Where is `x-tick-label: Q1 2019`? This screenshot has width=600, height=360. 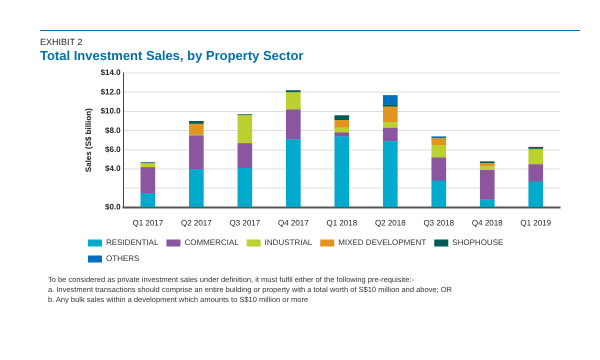 x-tick-label: Q1 2019 is located at coordinates (536, 223).